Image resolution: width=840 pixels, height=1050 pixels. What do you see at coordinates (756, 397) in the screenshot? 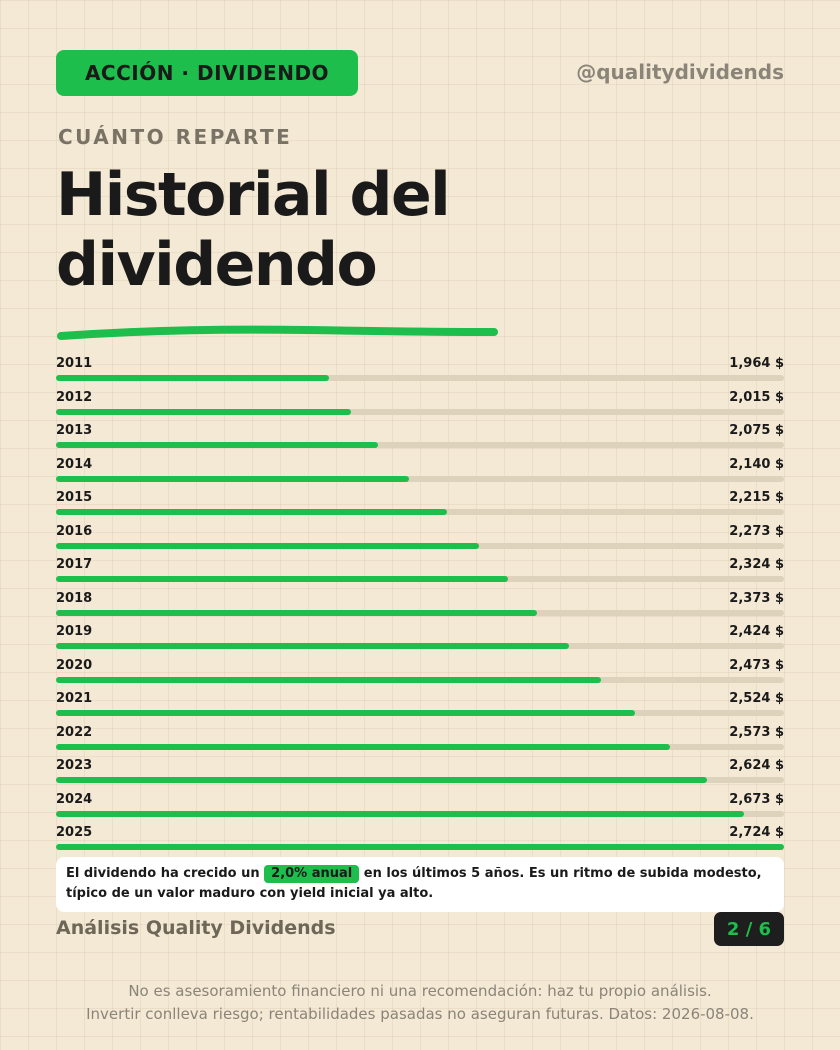
I see `dividend-value-label: 2,015 $` at bounding box center [756, 397].